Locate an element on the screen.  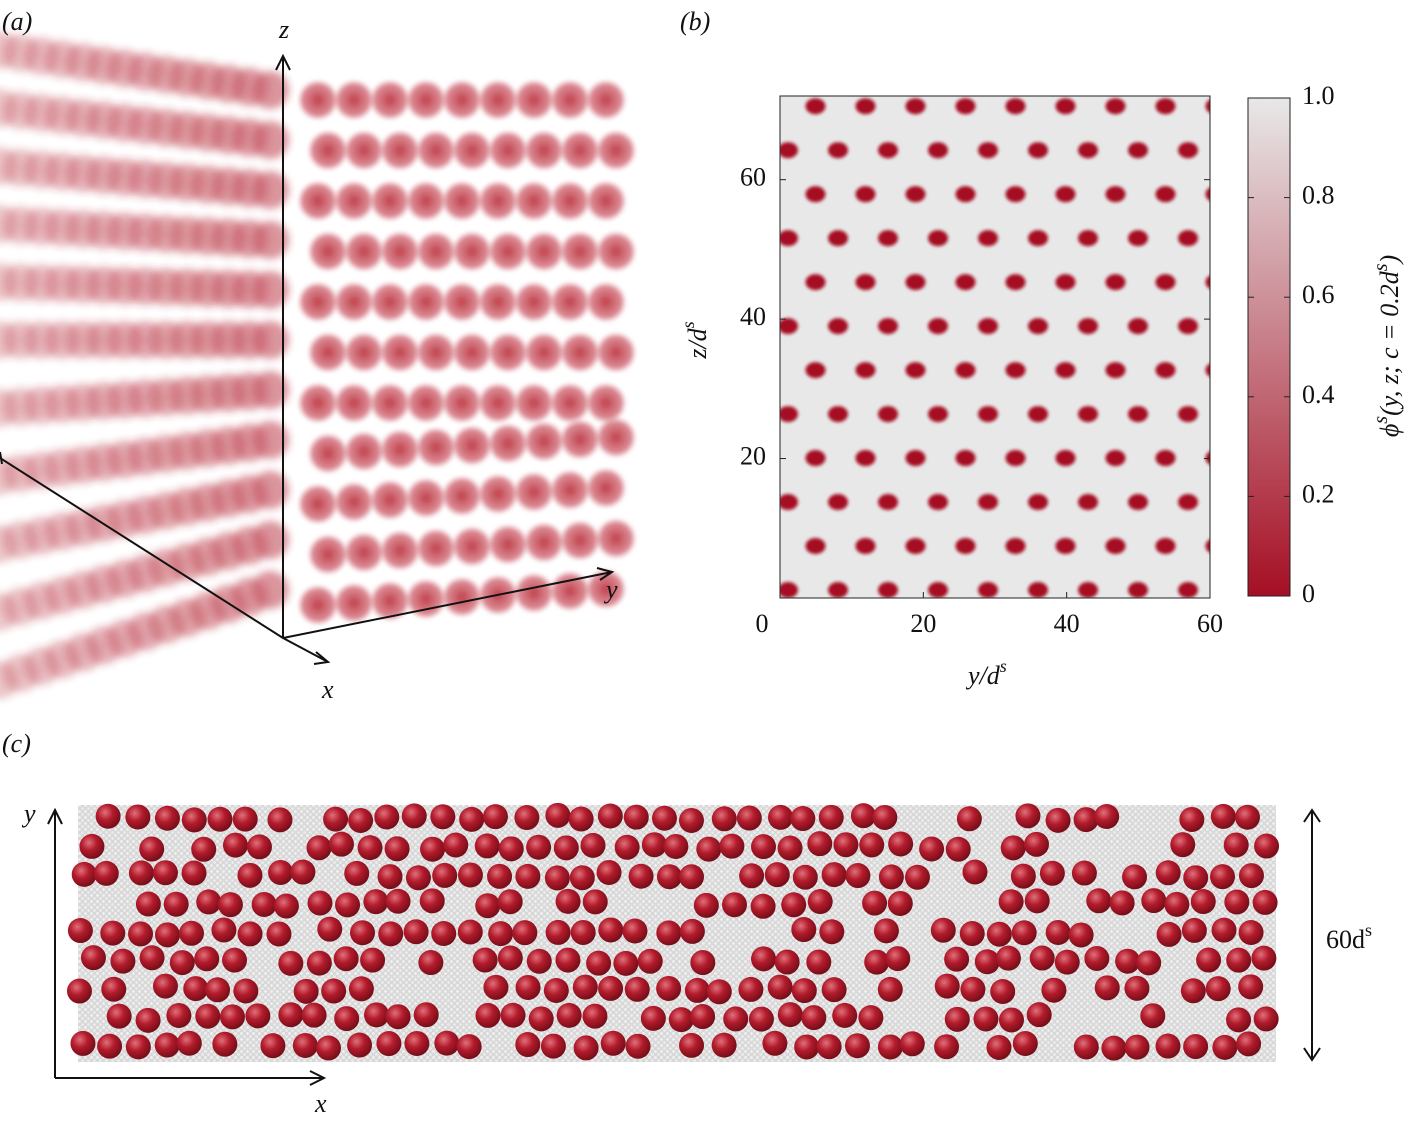
label-text: ϕ is located at coordinates (1389, 430).